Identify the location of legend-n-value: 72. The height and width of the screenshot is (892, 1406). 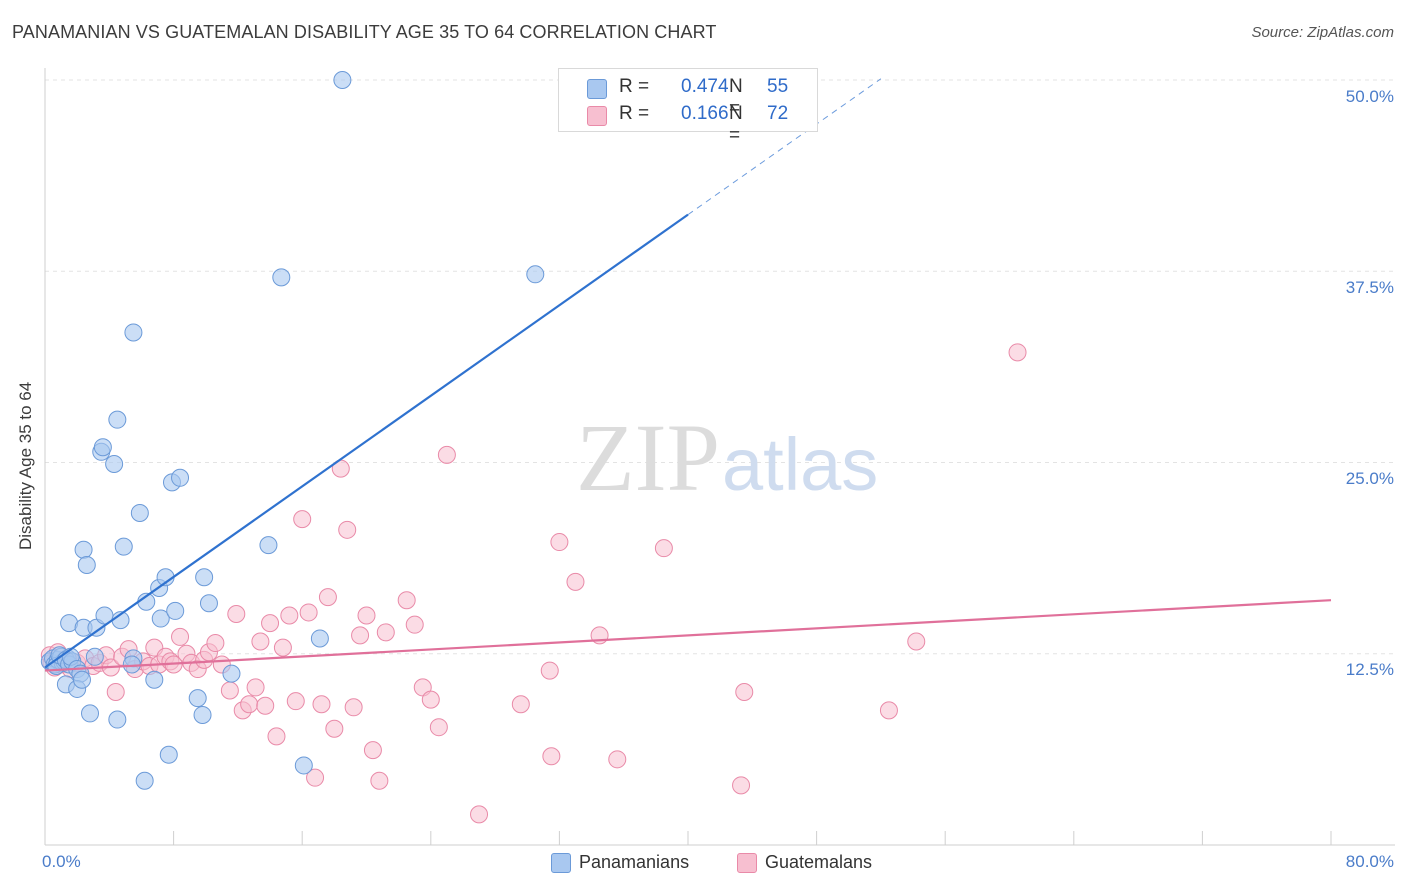
(778, 113).